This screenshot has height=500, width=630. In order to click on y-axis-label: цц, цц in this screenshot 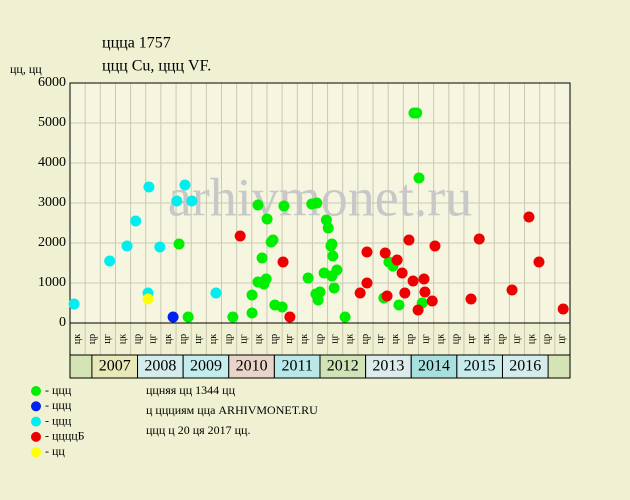, I will do `click(26, 69)`.